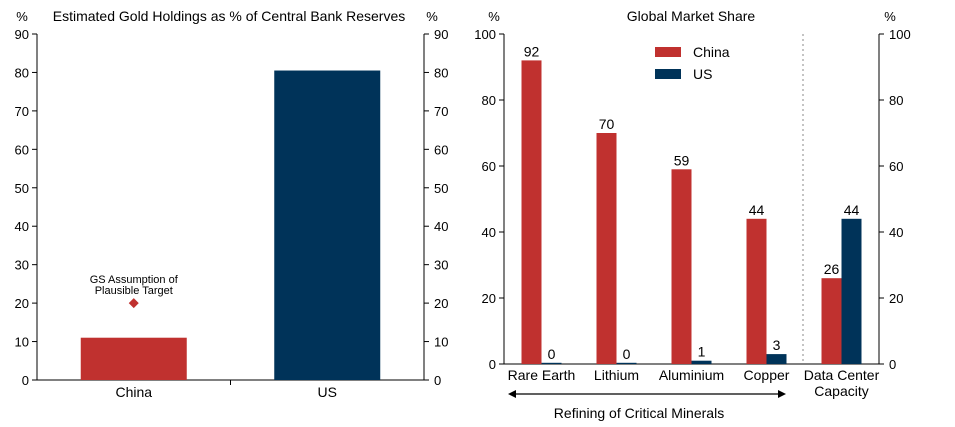 This screenshot has width=955, height=427. What do you see at coordinates (327, 392) in the screenshot?
I see `left-category-label: US` at bounding box center [327, 392].